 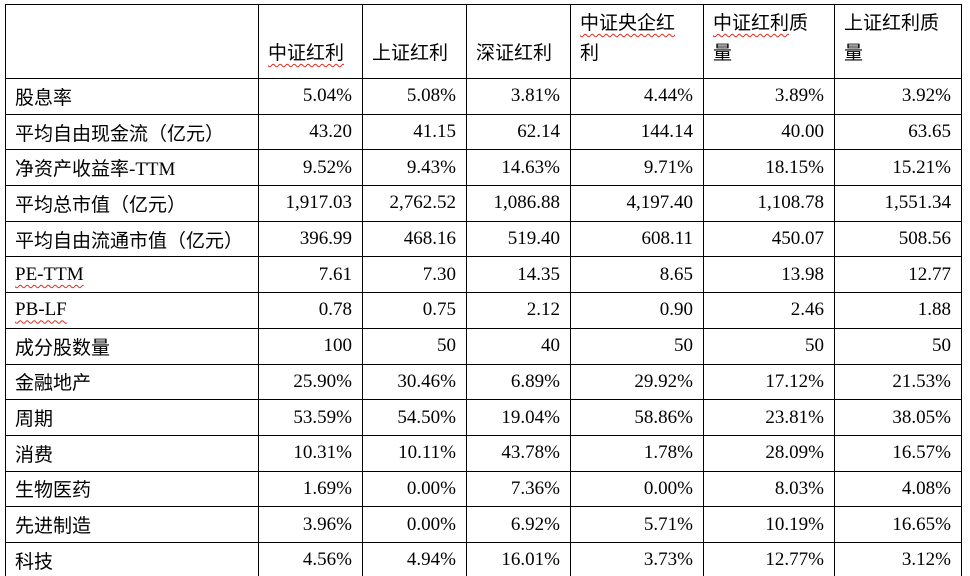 I want to click on value-cell: 21.53%, so click(x=898, y=382).